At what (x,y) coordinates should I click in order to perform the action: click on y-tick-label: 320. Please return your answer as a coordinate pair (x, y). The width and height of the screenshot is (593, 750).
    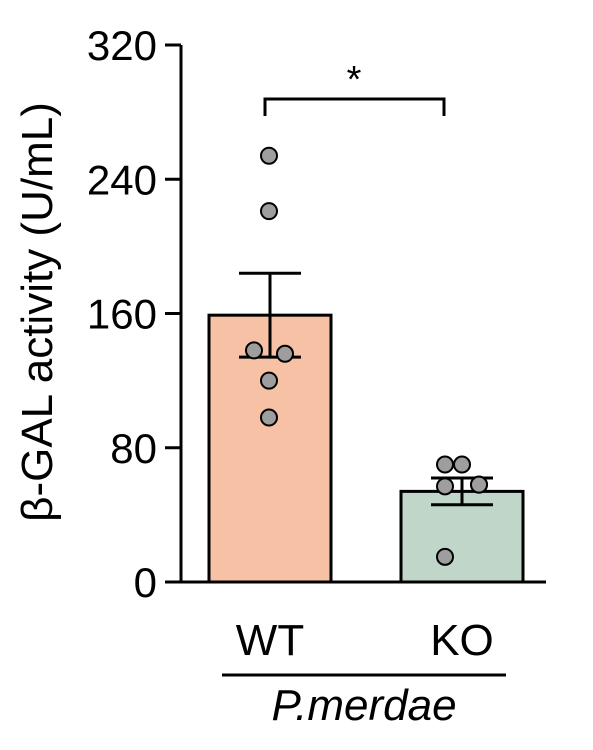
    Looking at the image, I should click on (122, 45).